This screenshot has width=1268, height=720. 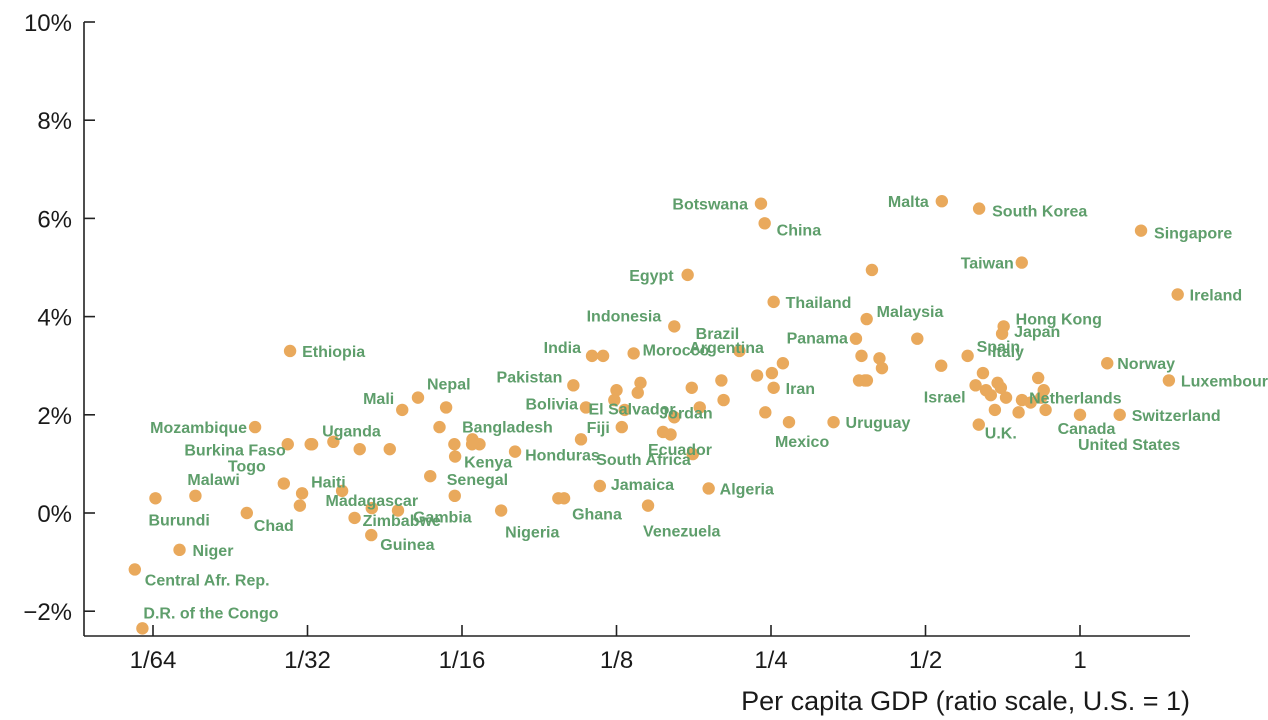 What do you see at coordinates (247, 467) in the screenshot?
I see `data-label-togo: Togo` at bounding box center [247, 467].